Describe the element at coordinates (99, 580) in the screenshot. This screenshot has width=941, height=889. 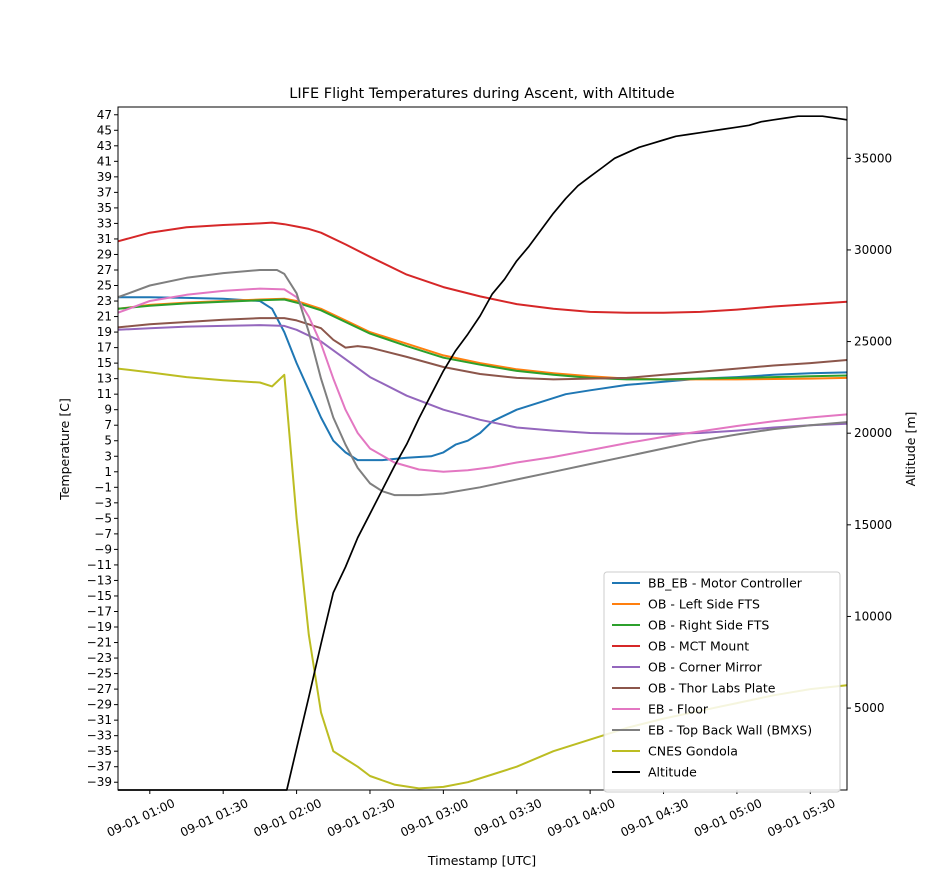
I see `y-tick-label: −13` at that location.